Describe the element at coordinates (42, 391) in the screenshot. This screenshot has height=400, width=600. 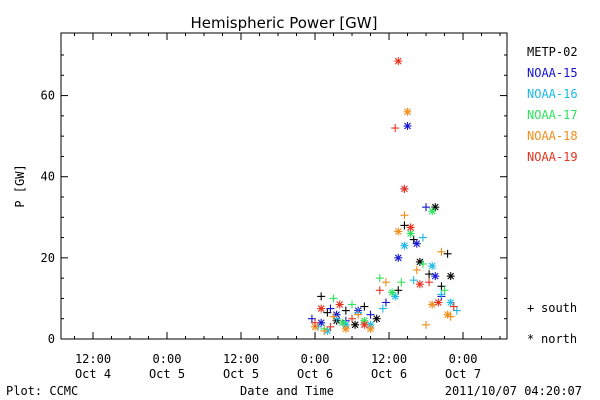
I see `footer-credit: Plot: CCMC` at that location.